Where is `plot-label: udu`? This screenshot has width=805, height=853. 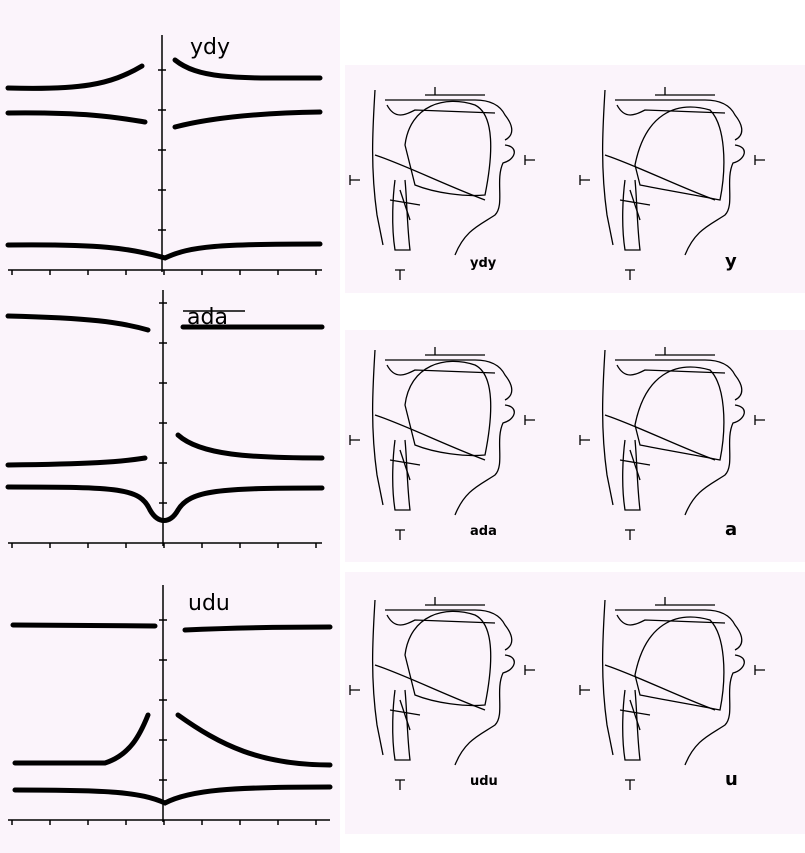 plot-label: udu is located at coordinates (209, 603).